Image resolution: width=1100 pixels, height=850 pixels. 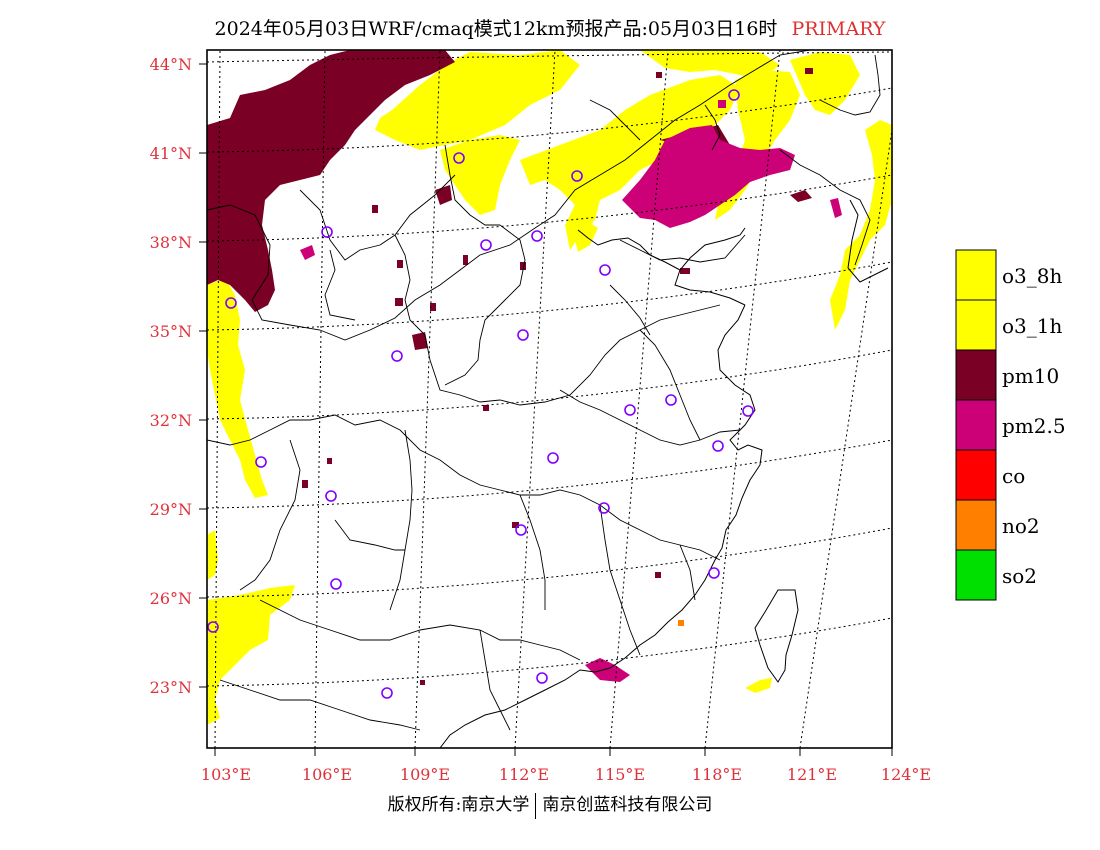 I want to click on legend-label: so2, so click(x=1019, y=576).